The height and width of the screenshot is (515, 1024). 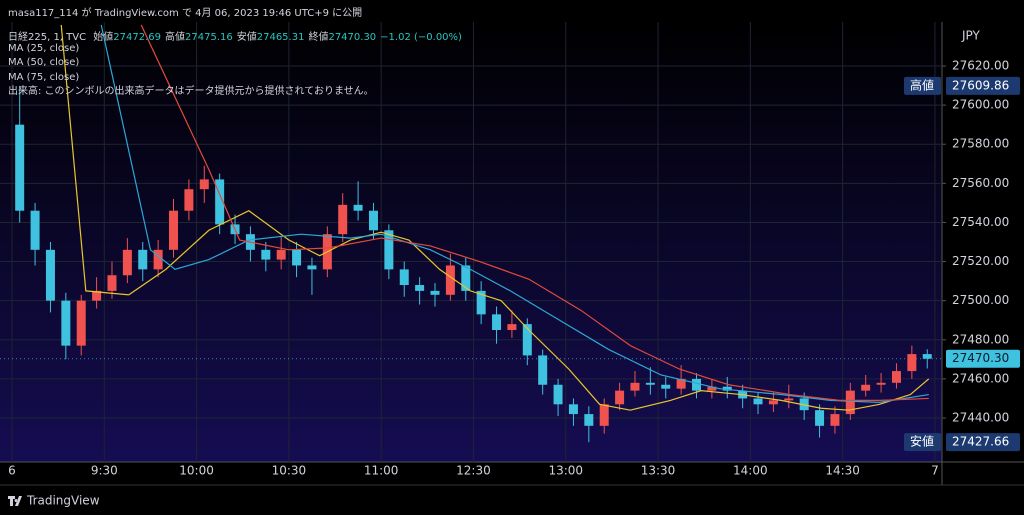 What do you see at coordinates (246, 37) in the screenshot?
I see `ohlc-label: 安値` at bounding box center [246, 37].